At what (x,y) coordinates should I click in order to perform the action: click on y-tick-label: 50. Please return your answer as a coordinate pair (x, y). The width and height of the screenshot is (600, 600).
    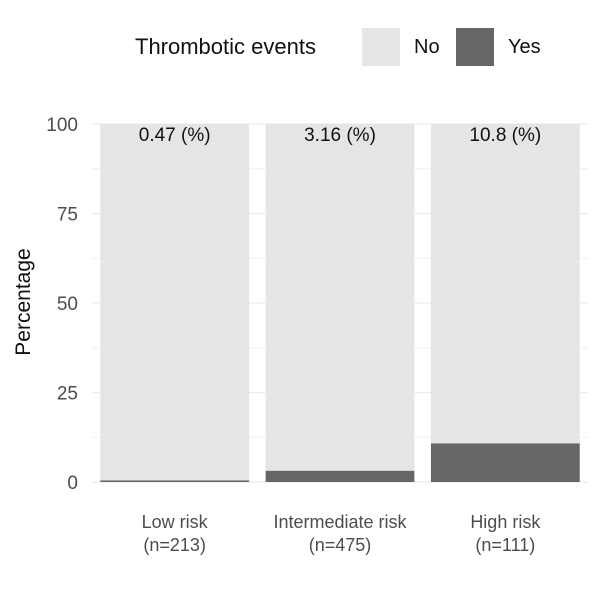
    Looking at the image, I should click on (67, 304).